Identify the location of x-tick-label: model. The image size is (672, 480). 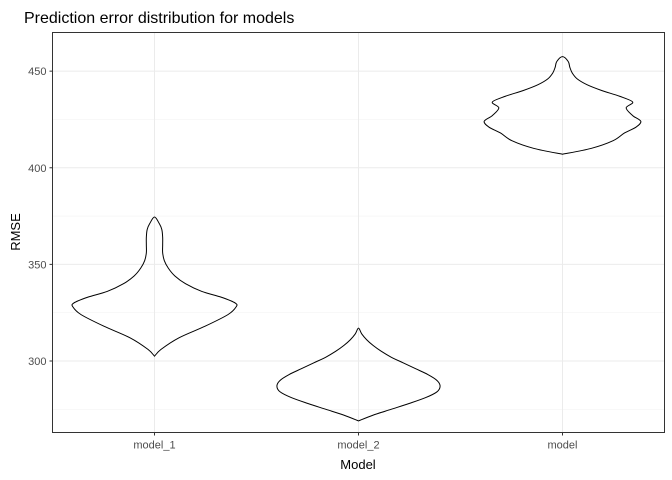
(563, 446).